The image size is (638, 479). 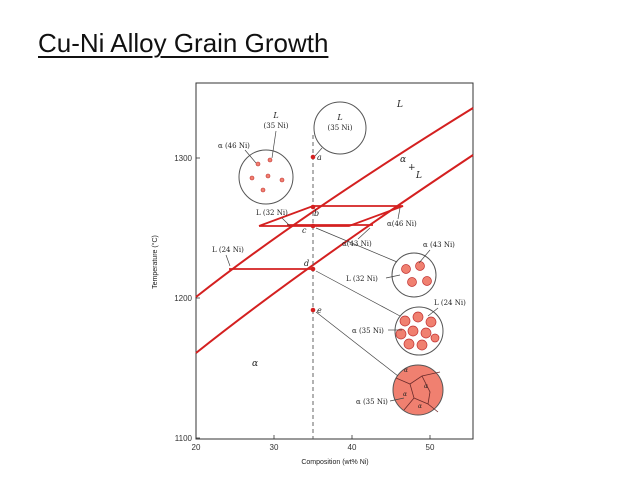 What do you see at coordinates (155, 262) in the screenshot?
I see `y-axis-label: Temperature (°C)` at bounding box center [155, 262].